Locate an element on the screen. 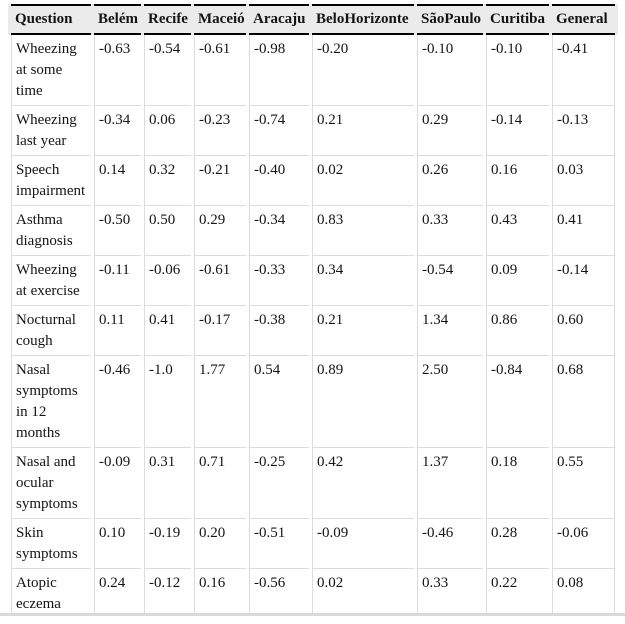 The height and width of the screenshot is (624, 625). value-cell: -0.50 is located at coordinates (117, 230).